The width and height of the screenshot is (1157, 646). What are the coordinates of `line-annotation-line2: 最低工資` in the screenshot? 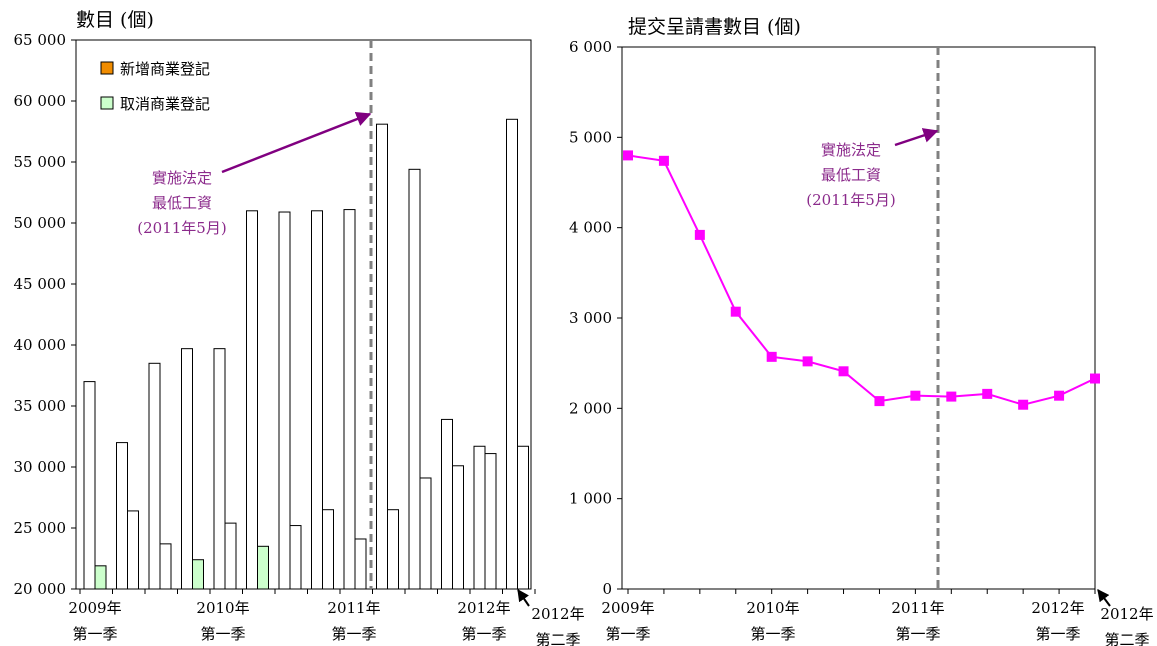 It's located at (851, 175).